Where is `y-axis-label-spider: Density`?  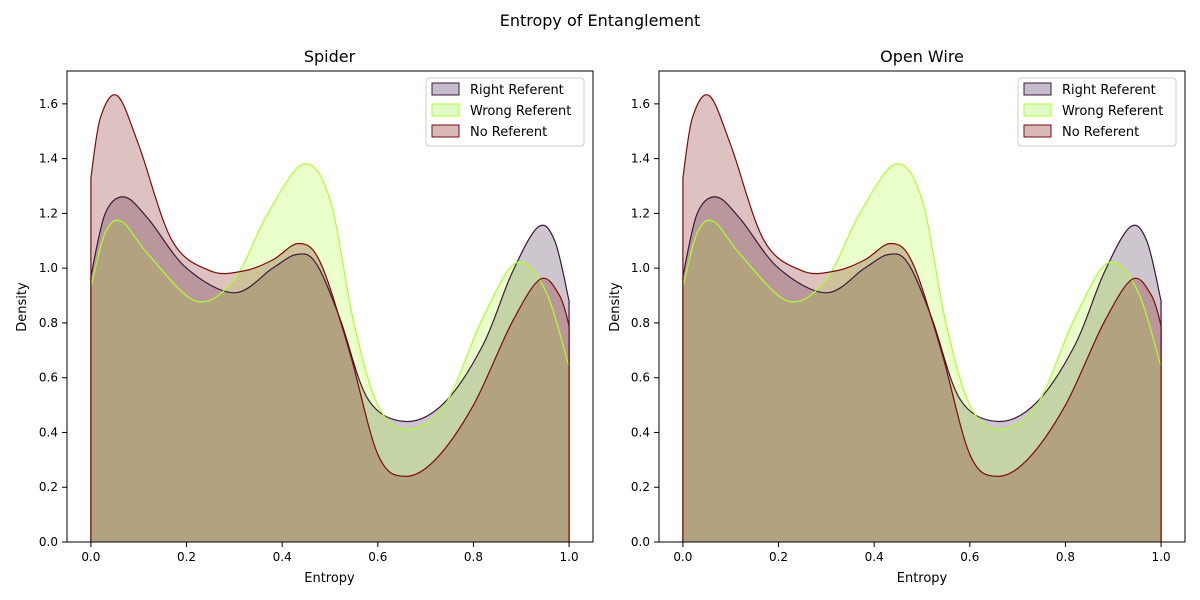
y-axis-label-spider: Density is located at coordinates (22, 307).